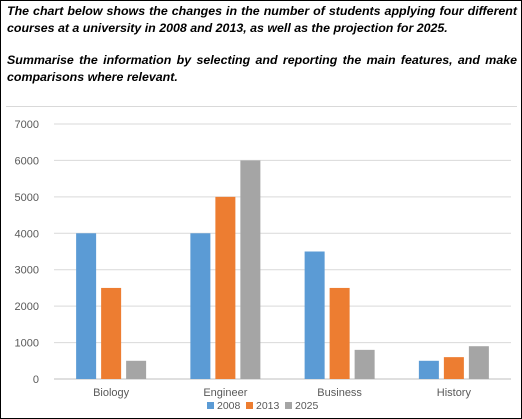 The image size is (522, 419). Describe the element at coordinates (225, 393) in the screenshot. I see `x-tick-label: Engineer` at that location.